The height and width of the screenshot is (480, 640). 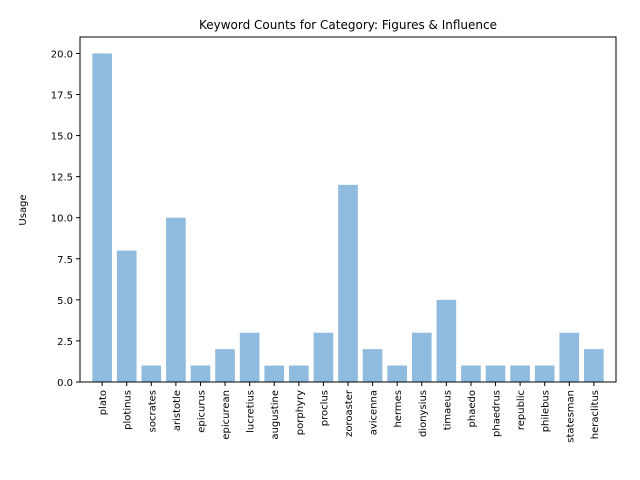 What do you see at coordinates (521, 410) in the screenshot?
I see `x-tick-label: republic` at bounding box center [521, 410].